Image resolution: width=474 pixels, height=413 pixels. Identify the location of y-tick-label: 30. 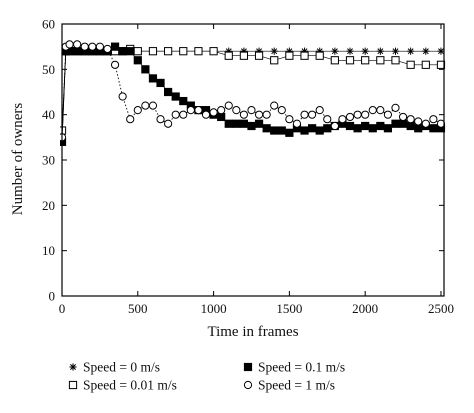
(48, 160).